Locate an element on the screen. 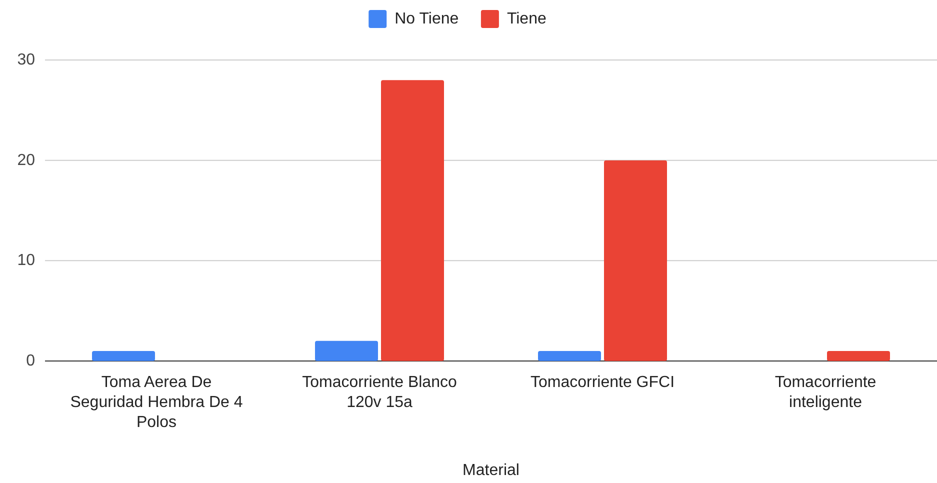 The height and width of the screenshot is (483, 937). x-tick-label: Tomacorriente GFCI is located at coordinates (602, 382).